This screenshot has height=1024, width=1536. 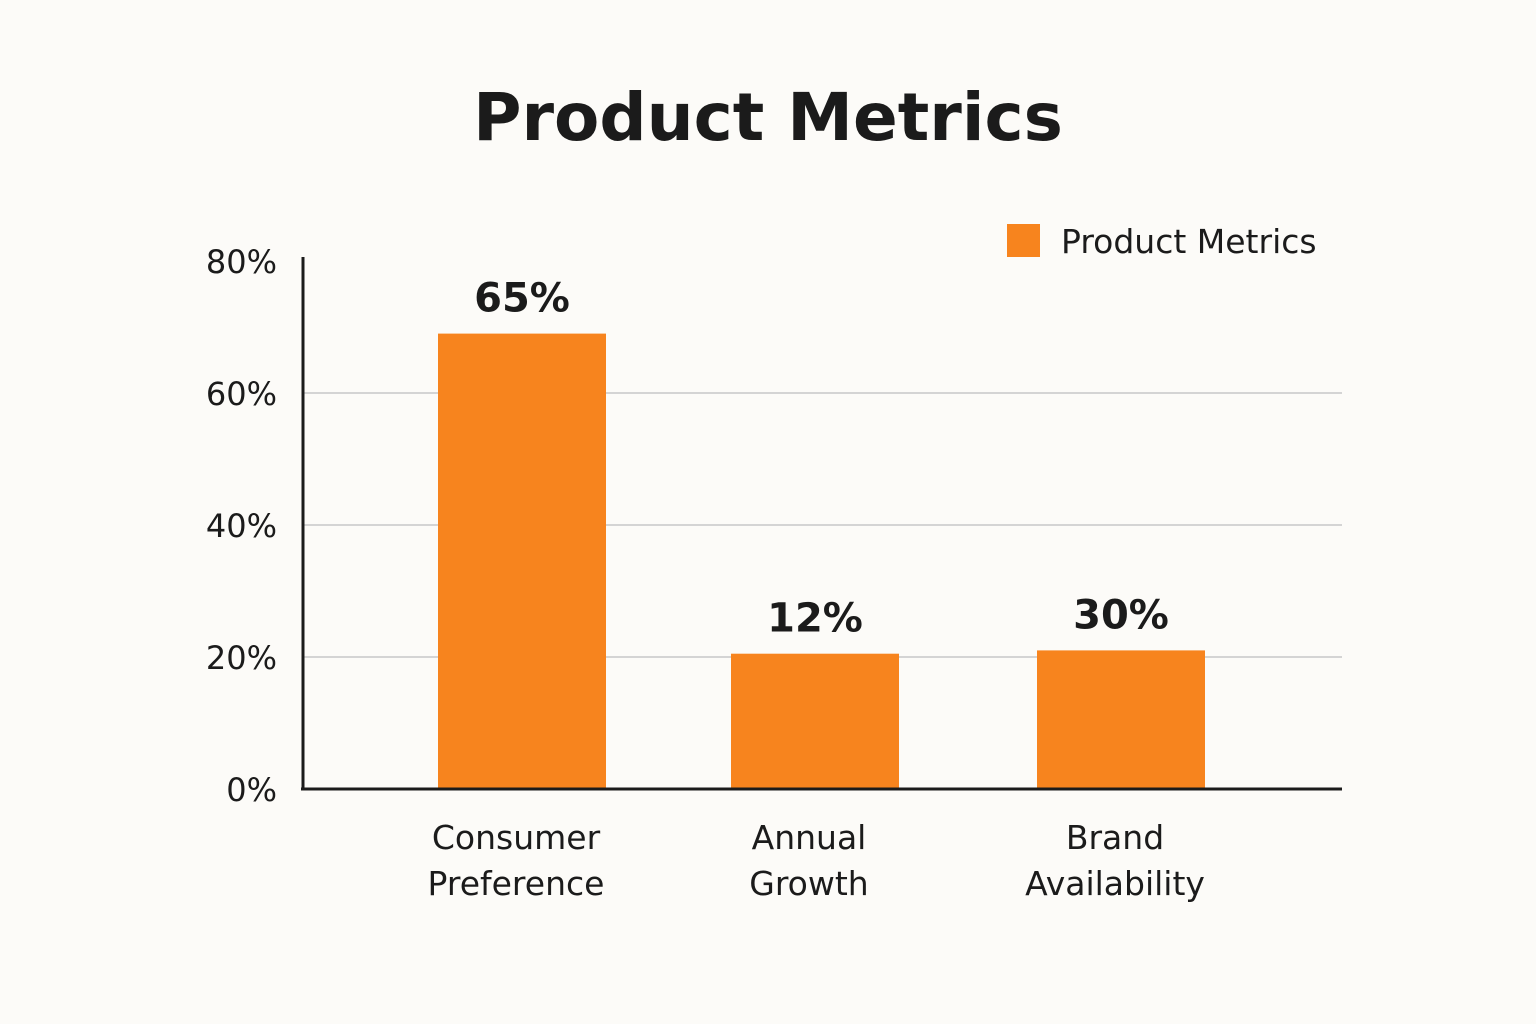 I want to click on category-label: Growth, so click(x=808, y=883).